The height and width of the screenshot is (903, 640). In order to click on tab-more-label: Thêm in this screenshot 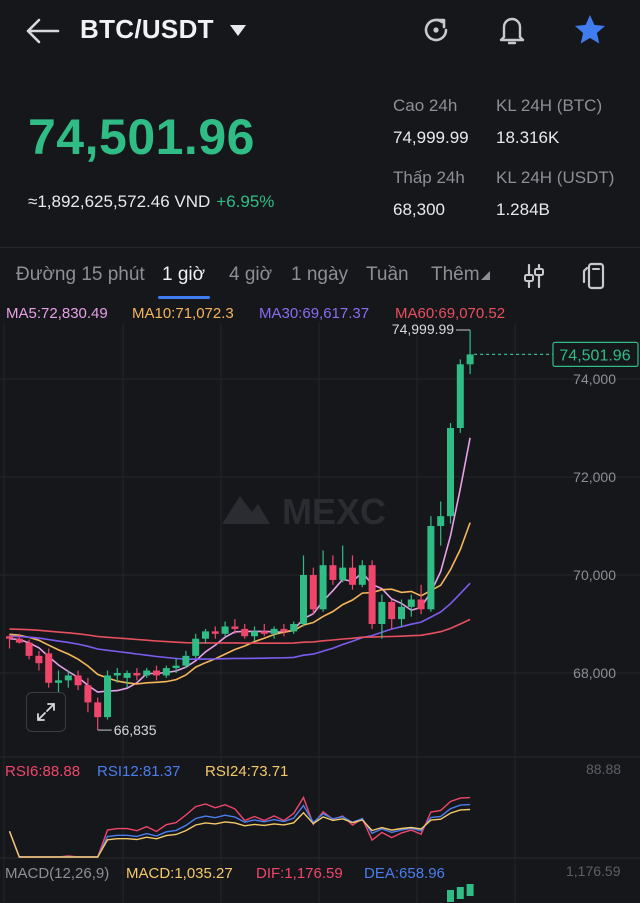, I will do `click(455, 274)`.